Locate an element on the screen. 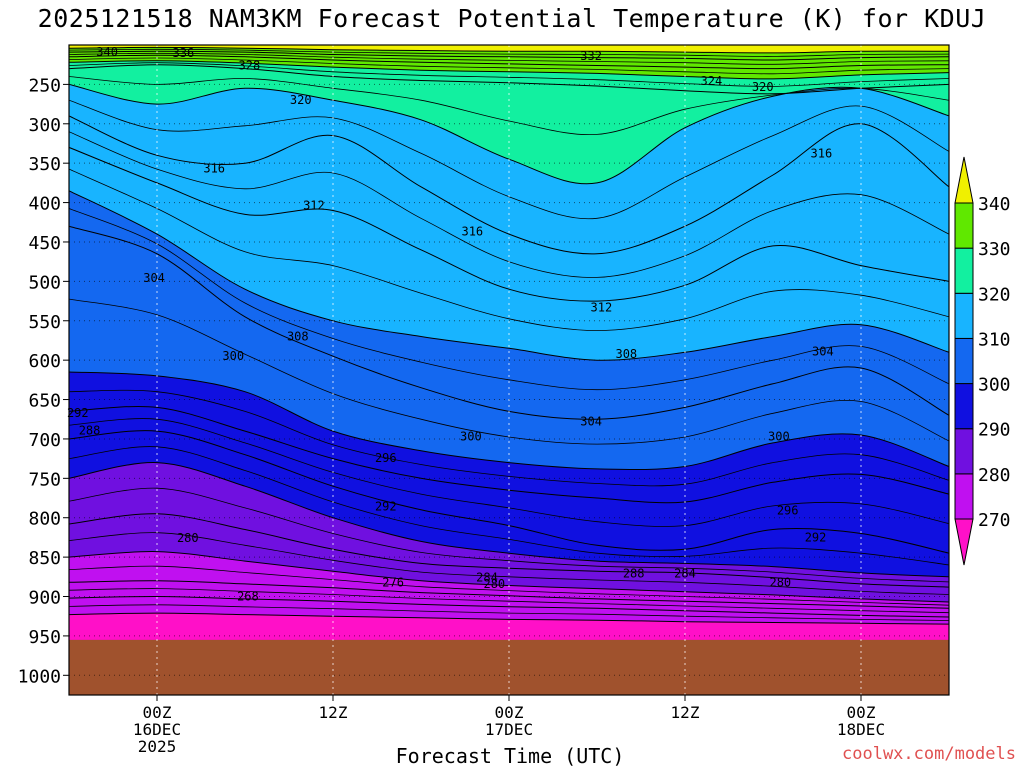 This screenshot has width=1024, height=768. y-tick-label: 500 is located at coordinates (44, 282).